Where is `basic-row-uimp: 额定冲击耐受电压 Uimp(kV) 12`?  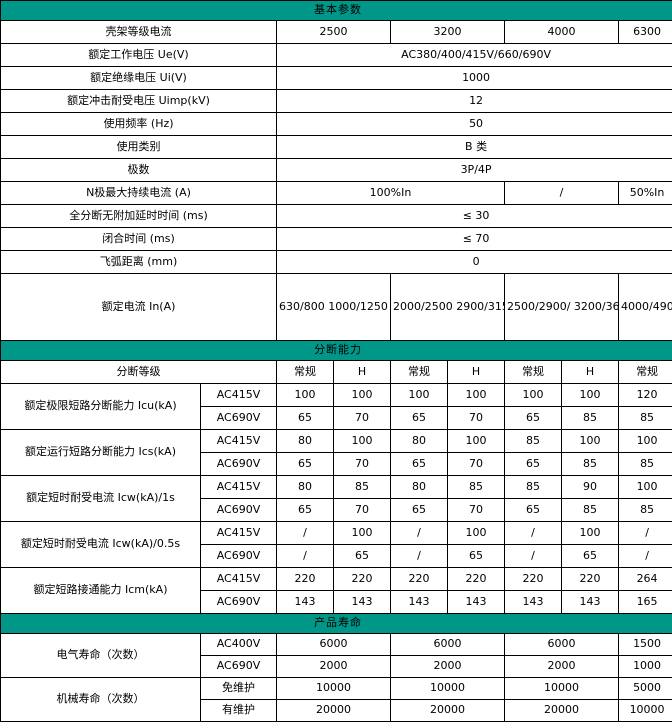 basic-row-uimp: 额定冲击耐受电压 Uimp(kV) 12 is located at coordinates (336, 101).